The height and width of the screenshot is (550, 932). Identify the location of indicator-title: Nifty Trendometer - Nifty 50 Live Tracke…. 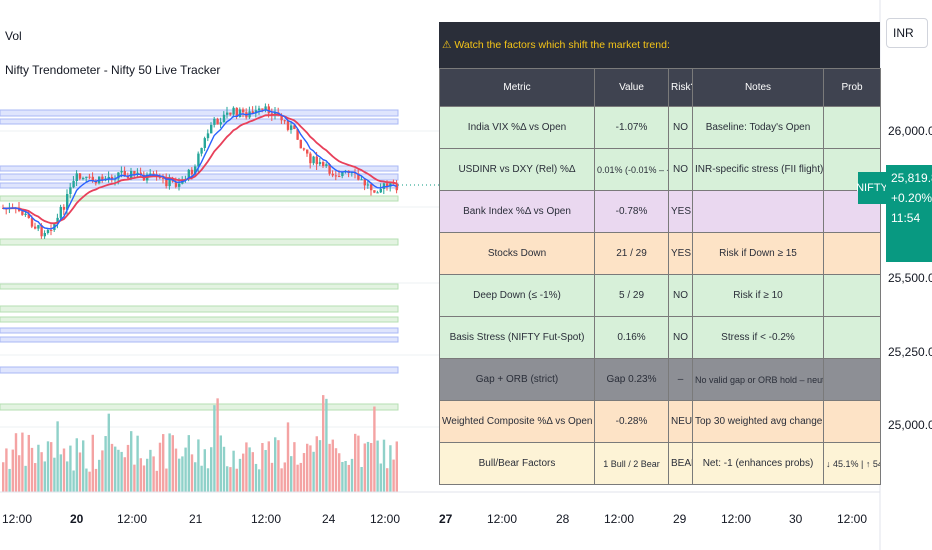
(113, 70).